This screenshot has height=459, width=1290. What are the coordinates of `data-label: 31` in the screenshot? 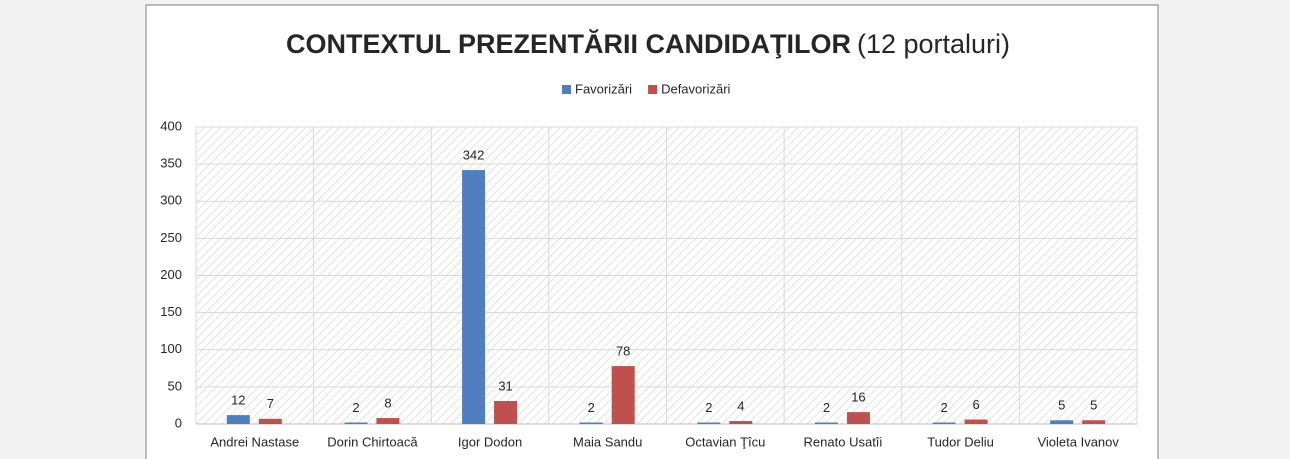 It's located at (505, 385).